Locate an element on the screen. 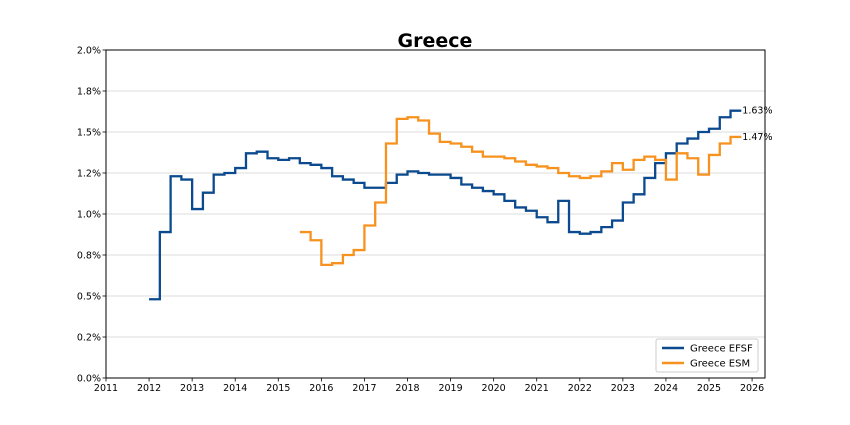 This screenshot has width=850, height=425. end-labels: 1.63% 1.47% is located at coordinates (757, 124).